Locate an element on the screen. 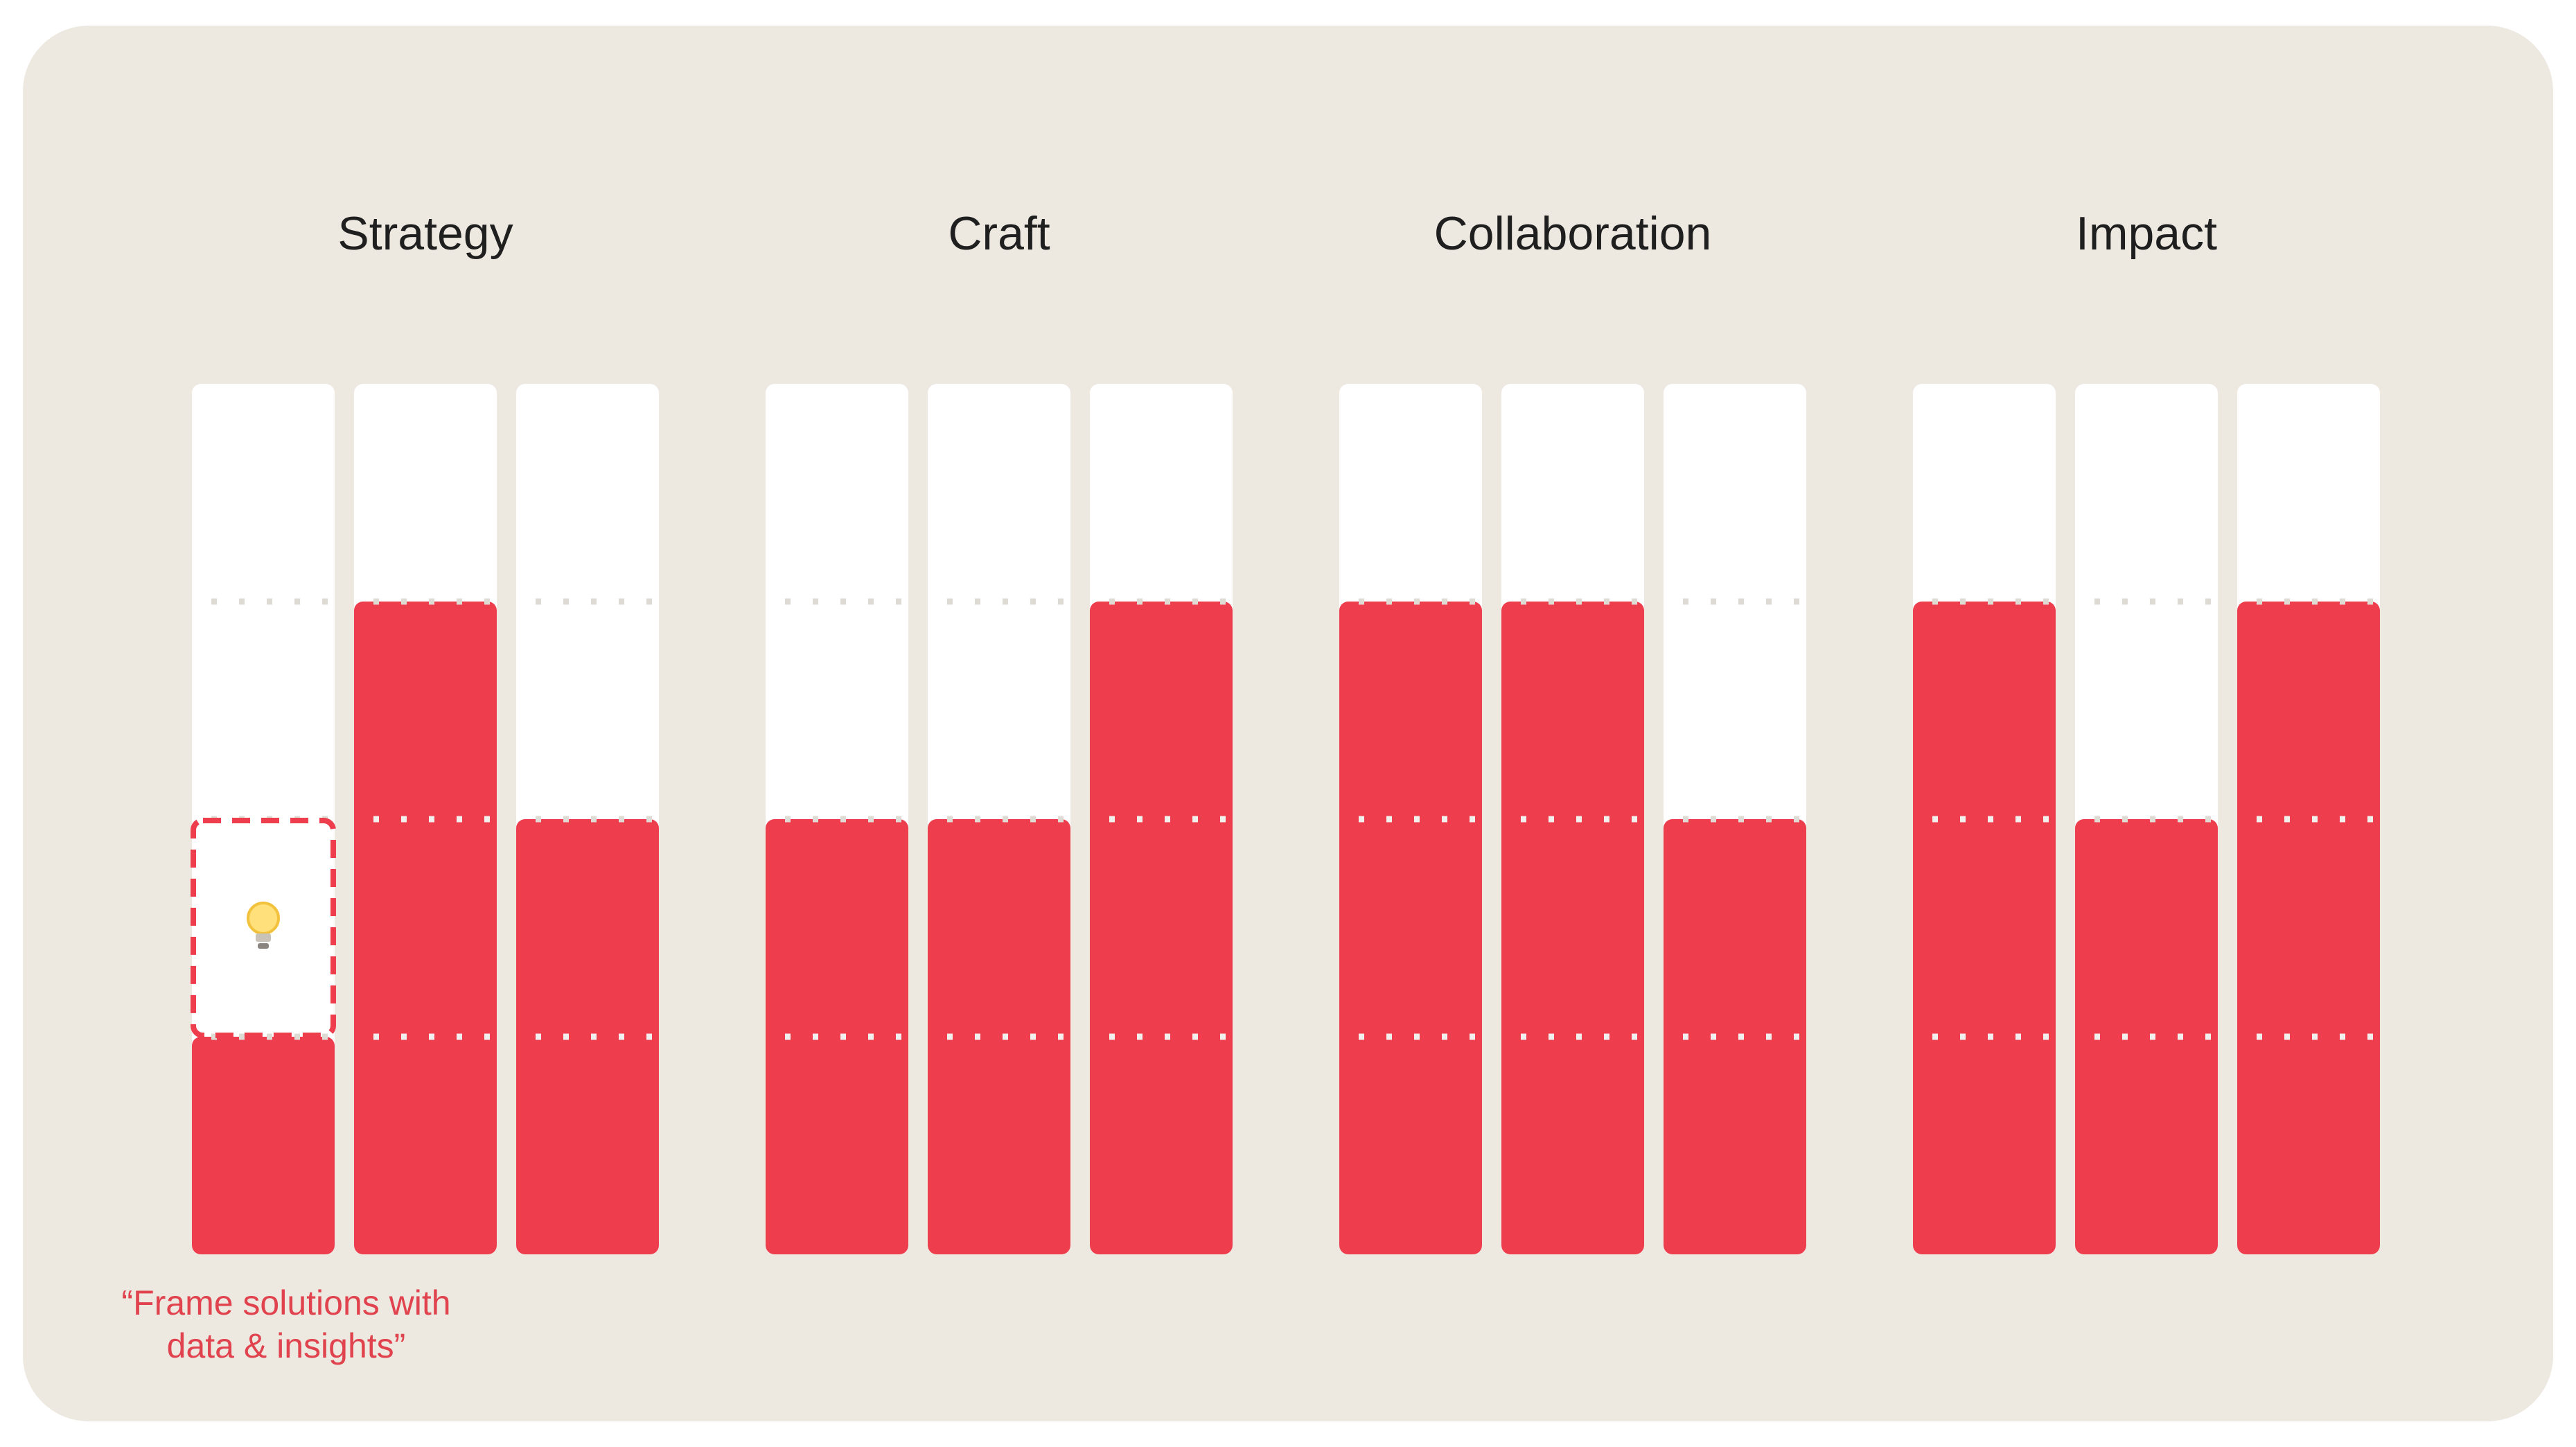  lightbulb-icon is located at coordinates (263, 918).